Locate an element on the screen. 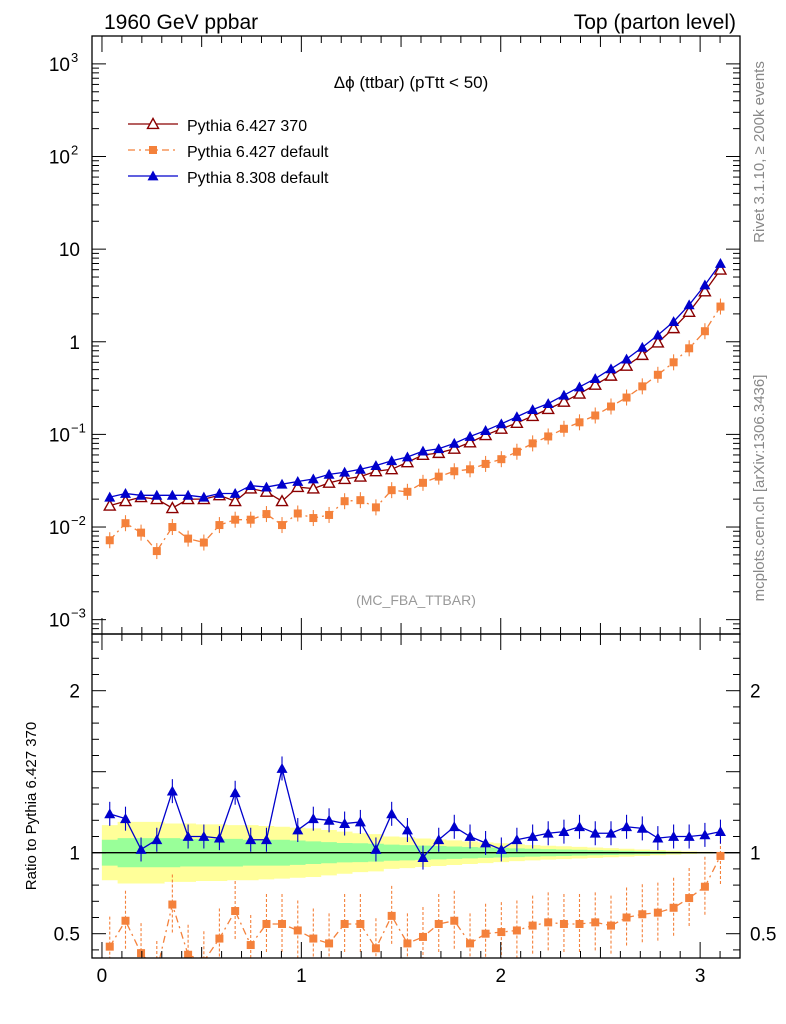 The height and width of the screenshot is (1024, 786). x-tick-label: 0 is located at coordinates (102, 976).